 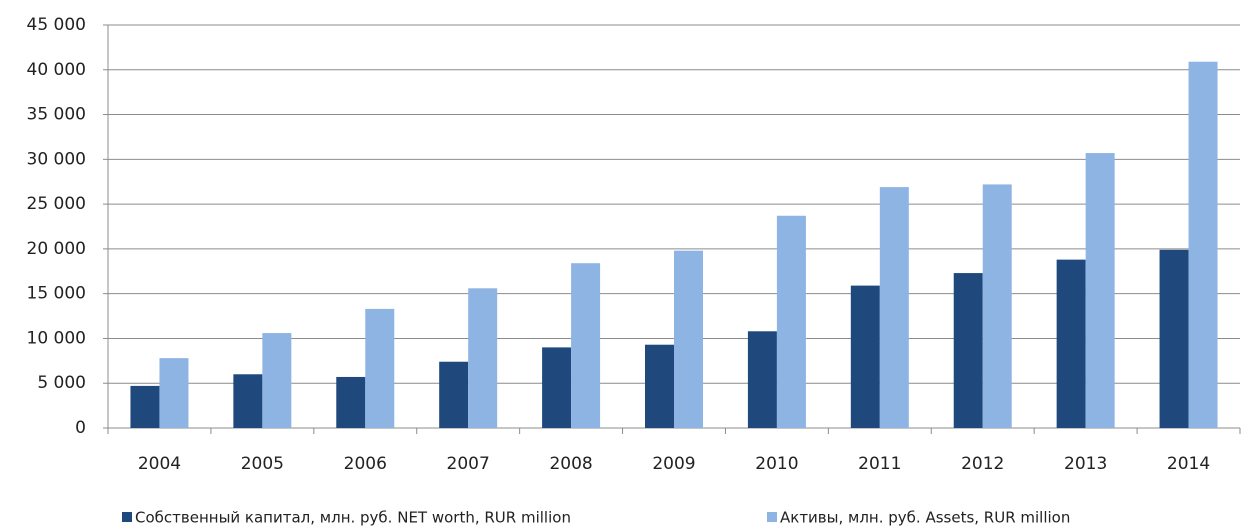 I want to click on y-tick-label: 30 000, so click(x=56, y=159).